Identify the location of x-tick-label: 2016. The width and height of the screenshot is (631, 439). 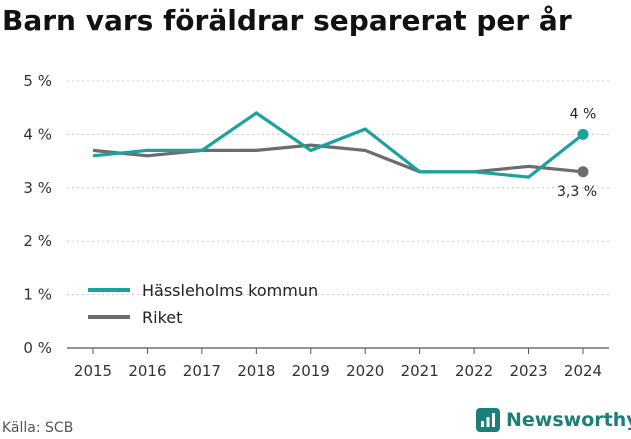
(147, 371).